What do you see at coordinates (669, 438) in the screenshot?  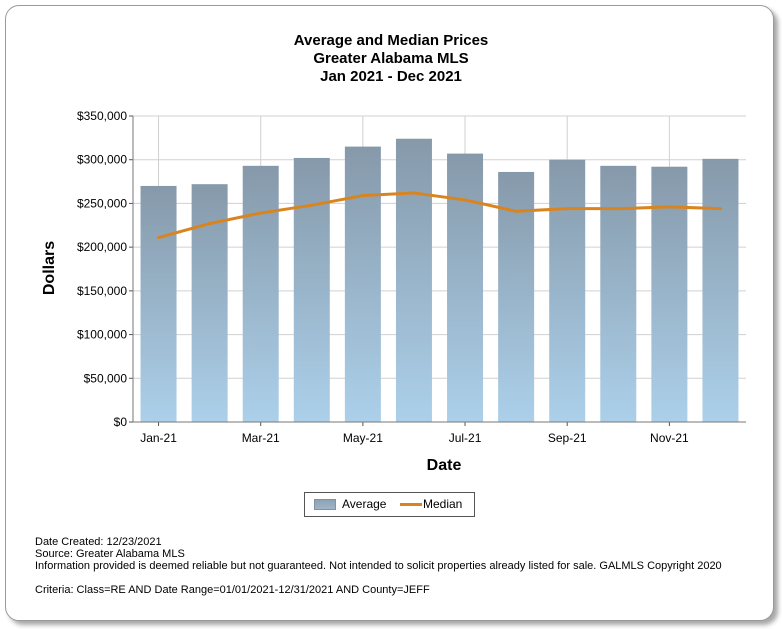 I see `x-tick-label: Nov-21` at bounding box center [669, 438].